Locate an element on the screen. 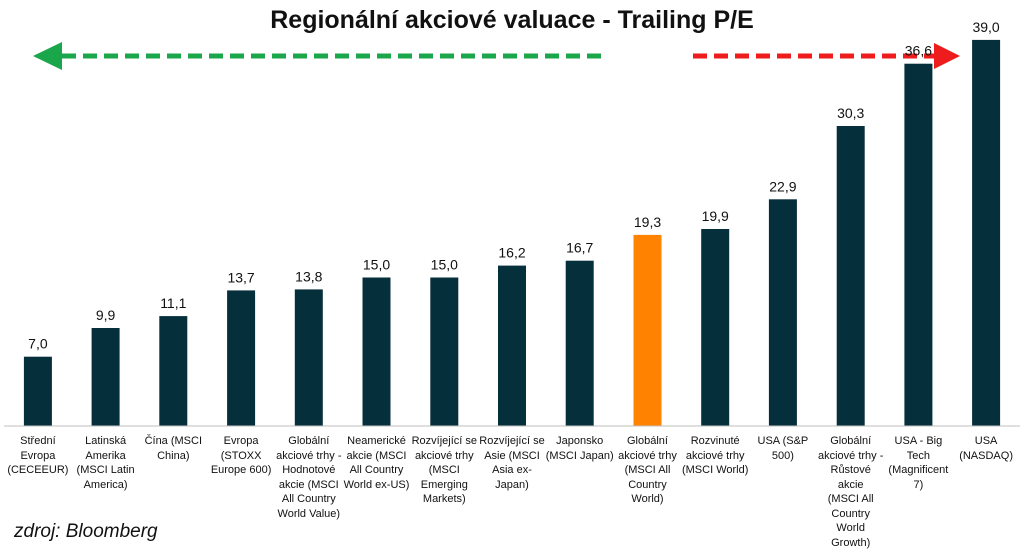 Image resolution: width=1024 pixels, height=560 pixels. category-label-line: Asie (MSCI is located at coordinates (512, 455).